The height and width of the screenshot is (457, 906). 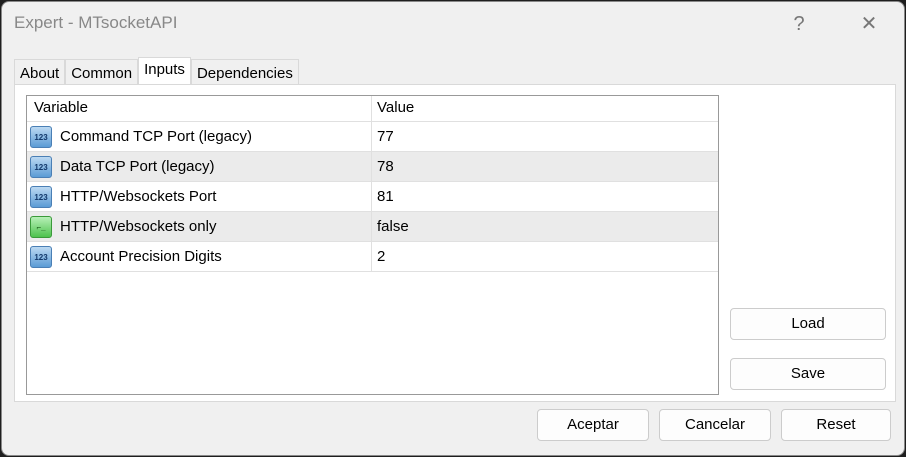 I want to click on title-bar: Expert - MTsocketAPI ? ✕, so click(x=453, y=24).